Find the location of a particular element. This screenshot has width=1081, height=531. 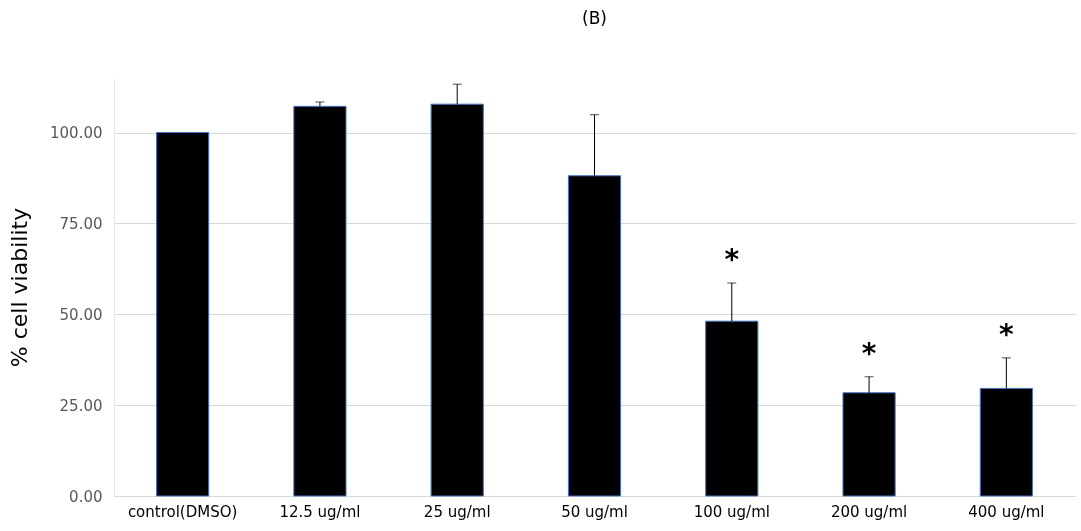

y-tick-label: 25.00 is located at coordinates (81, 405).